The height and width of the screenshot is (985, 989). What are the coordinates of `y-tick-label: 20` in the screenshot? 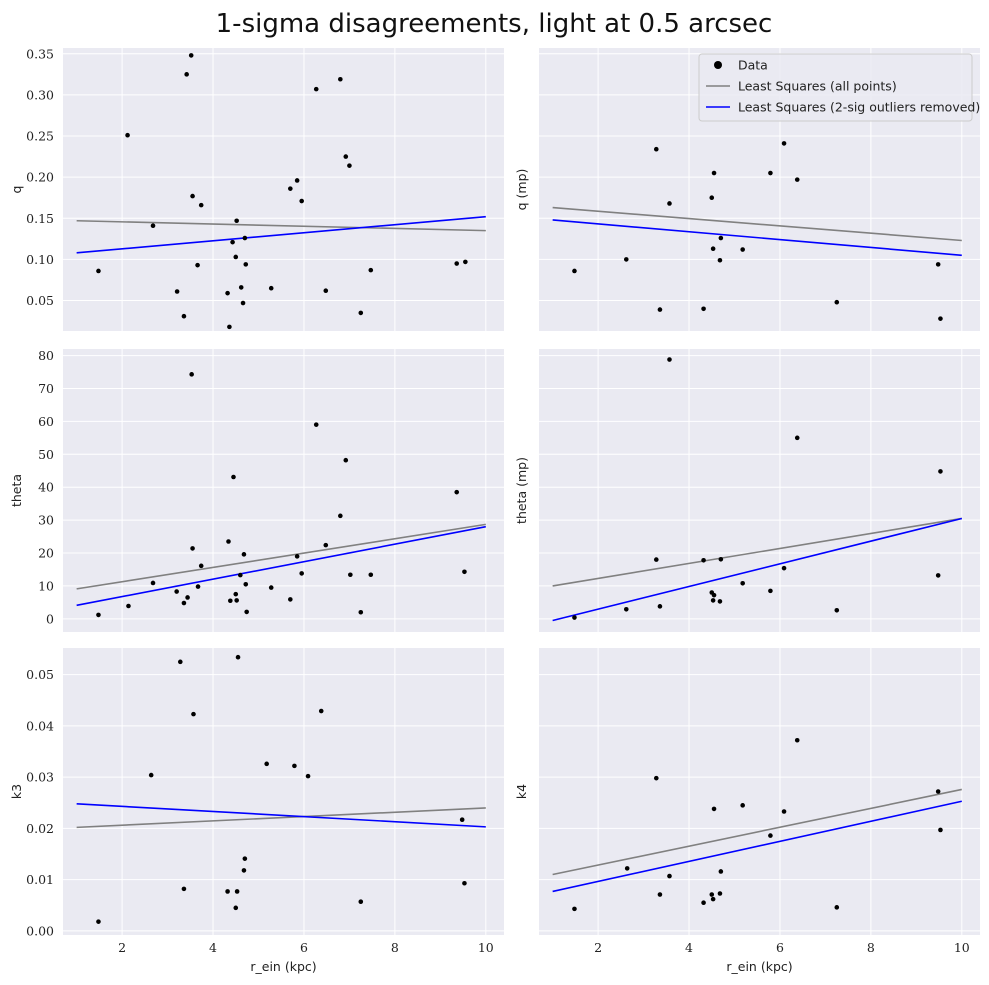 It's located at (46, 553).